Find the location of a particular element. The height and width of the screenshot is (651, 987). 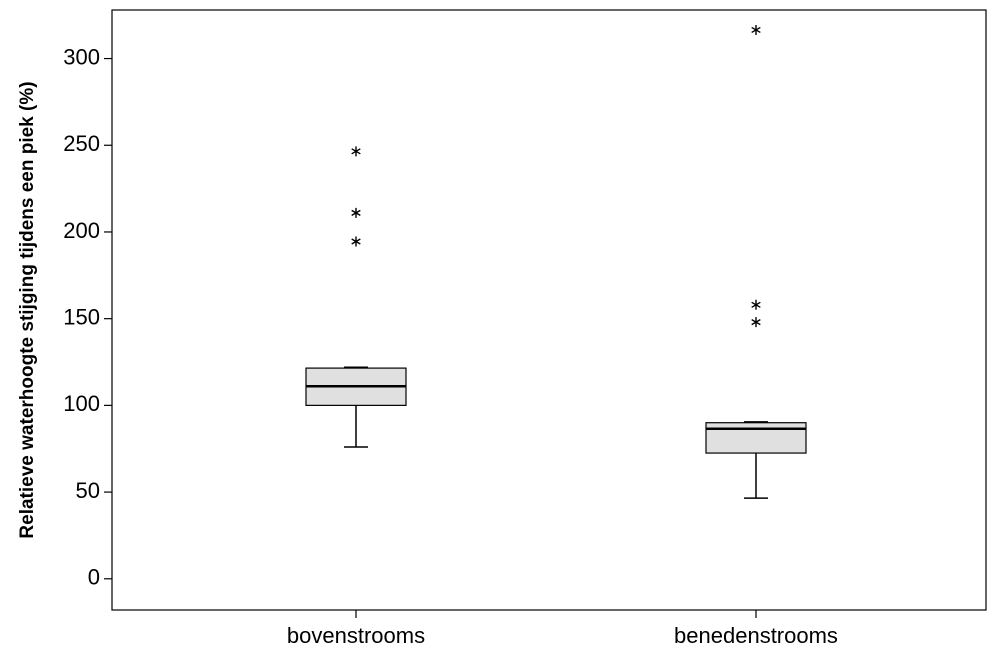

y-tick-label: 300 is located at coordinates (81, 56).